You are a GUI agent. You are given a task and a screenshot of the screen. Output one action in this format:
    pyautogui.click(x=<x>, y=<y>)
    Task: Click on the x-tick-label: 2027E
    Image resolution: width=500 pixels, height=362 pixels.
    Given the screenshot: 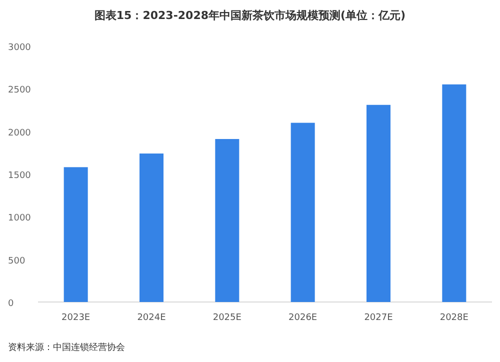 What is the action you would take?
    pyautogui.click(x=379, y=318)
    